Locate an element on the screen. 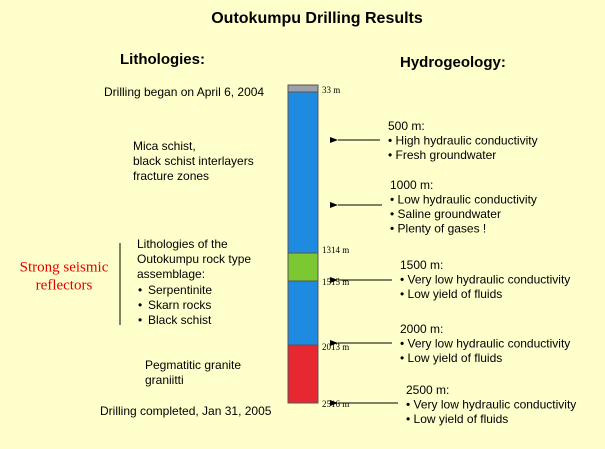 This screenshot has width=605, height=449. lithology-text: Serpentinite is located at coordinates (180, 290).